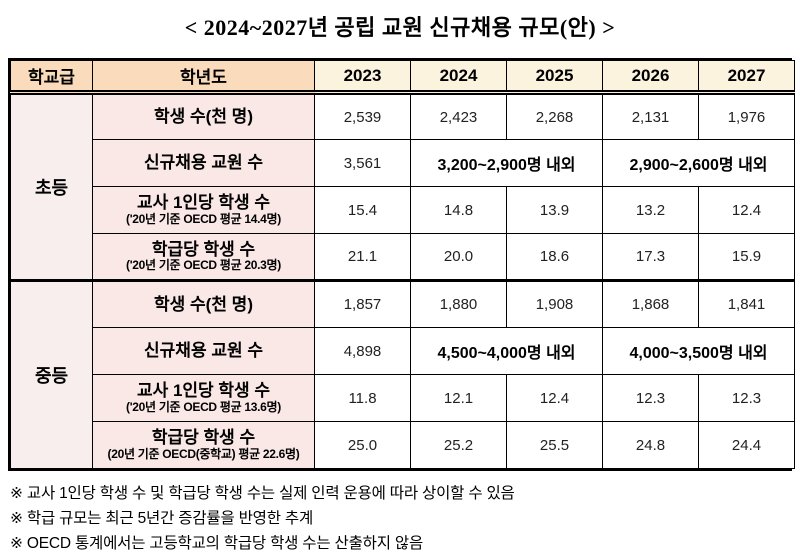 The image size is (800, 556). I want to click on data-cell: 4,898, so click(362, 351).